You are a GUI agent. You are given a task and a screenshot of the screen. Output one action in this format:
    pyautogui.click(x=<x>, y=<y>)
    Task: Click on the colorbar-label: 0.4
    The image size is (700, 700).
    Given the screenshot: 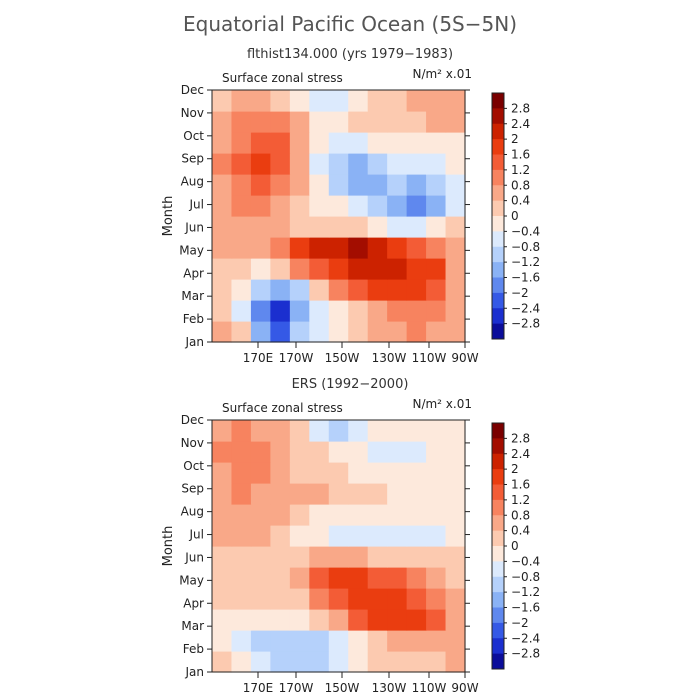 What is the action you would take?
    pyautogui.click(x=520, y=201)
    